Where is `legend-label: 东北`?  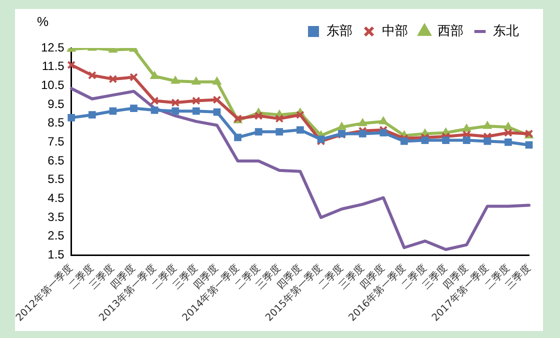
legend-label: 东北 is located at coordinates (506, 31).